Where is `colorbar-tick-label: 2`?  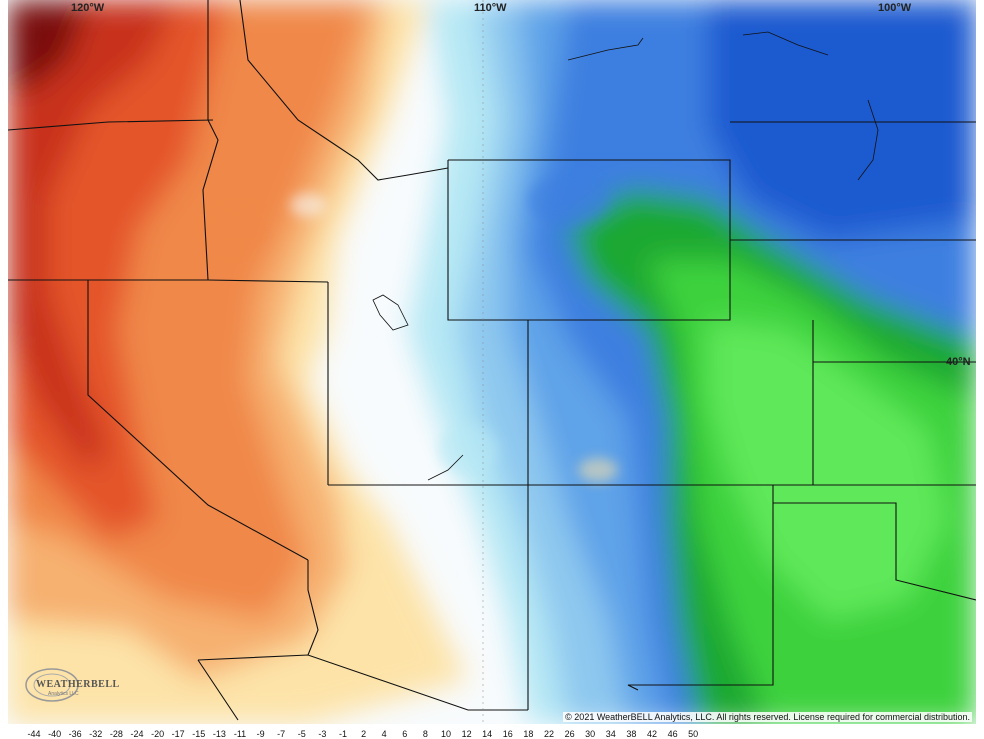 colorbar-tick-label: 2 is located at coordinates (364, 734).